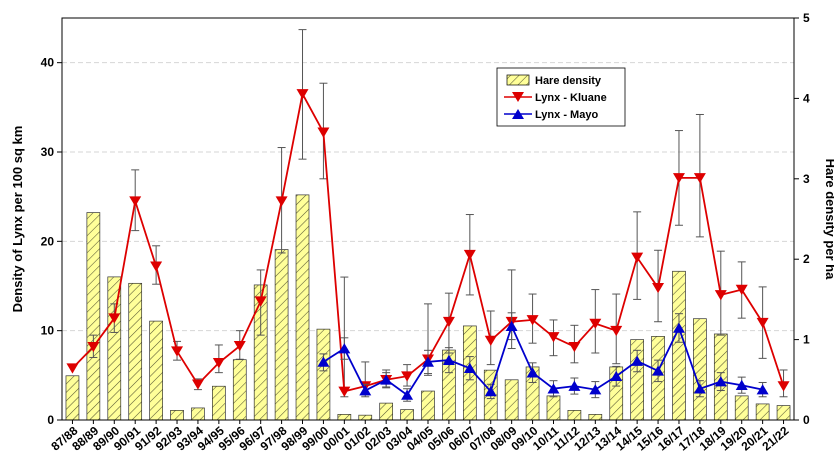 Image resolution: width=834 pixels, height=457 pixels. What do you see at coordinates (806, 18) in the screenshot?
I see `right-tick-label: 5` at bounding box center [806, 18].